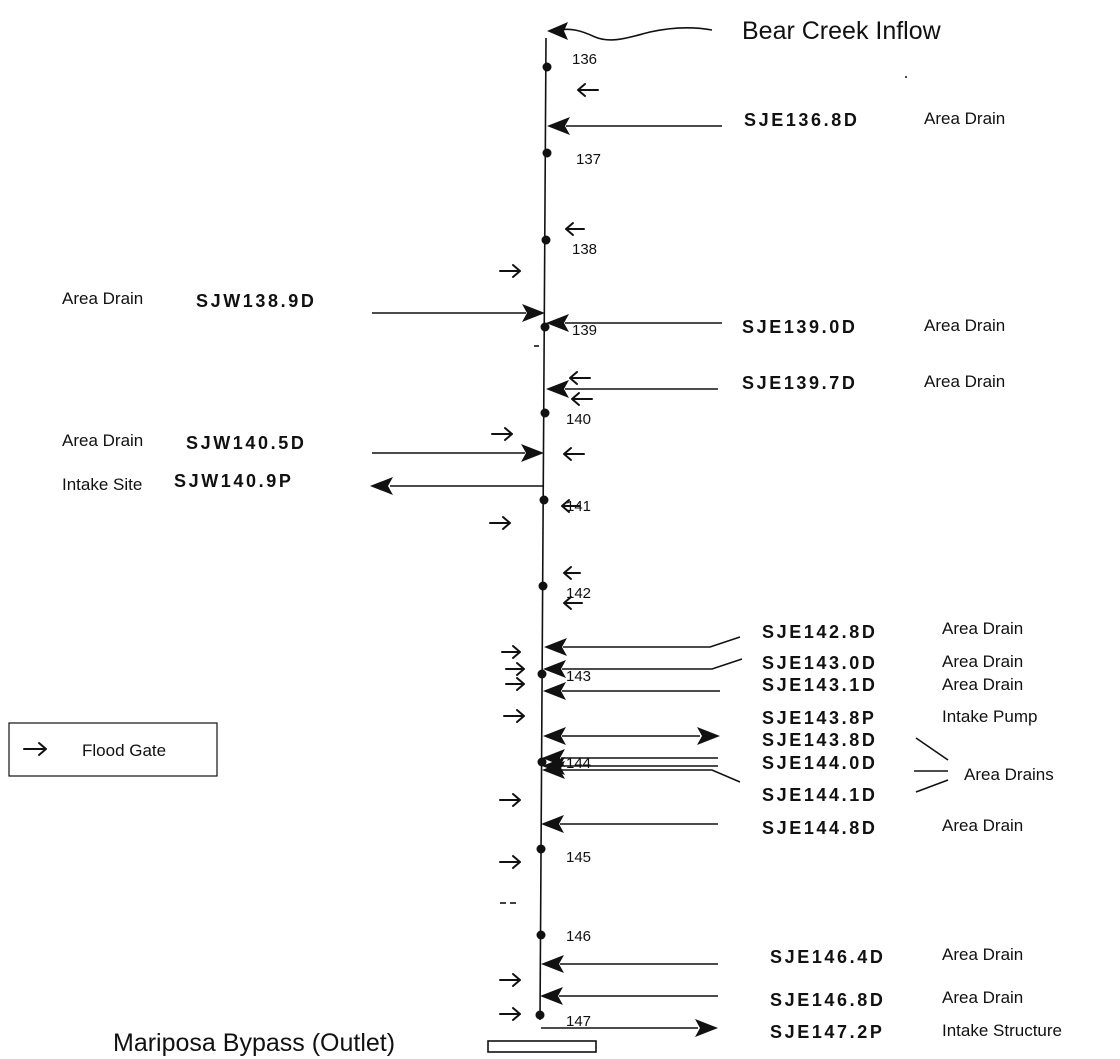 This screenshot has height=1059, width=1120. What do you see at coordinates (819, 828) in the screenshot?
I see `code-label: SJE144.8D` at bounding box center [819, 828].